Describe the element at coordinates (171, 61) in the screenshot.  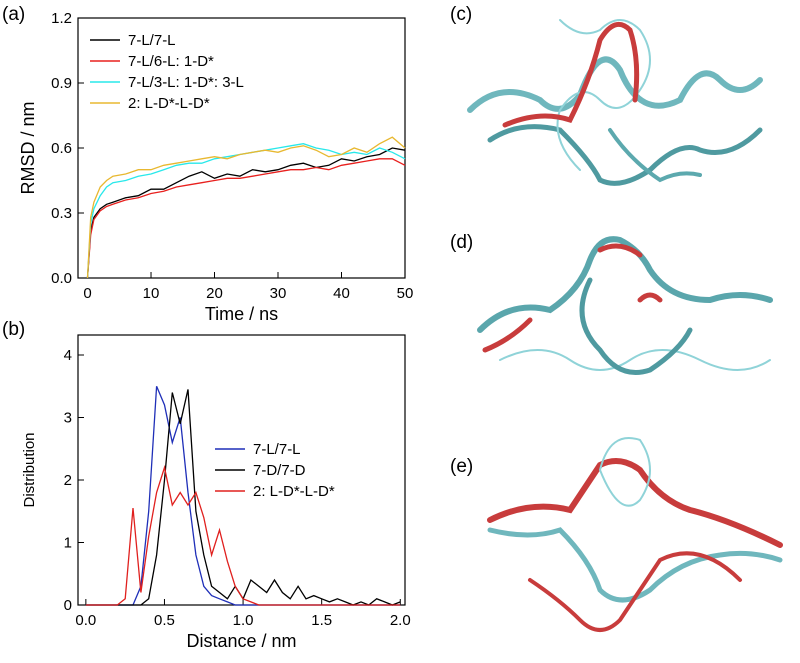
I see `legend-label: 7-L/6-L: 1-D*` at that location.